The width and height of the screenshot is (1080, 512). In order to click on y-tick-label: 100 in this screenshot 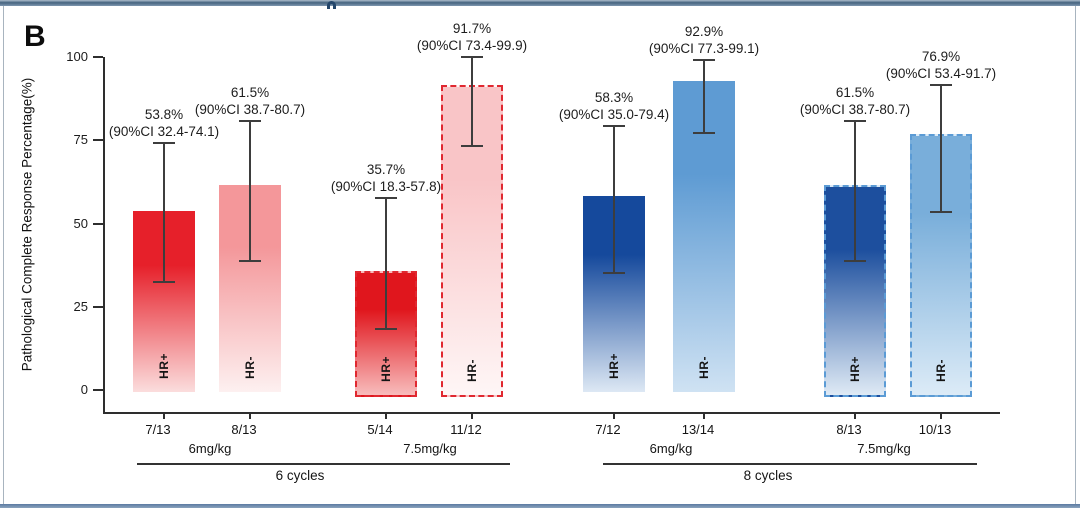, I will do `click(77, 56)`.